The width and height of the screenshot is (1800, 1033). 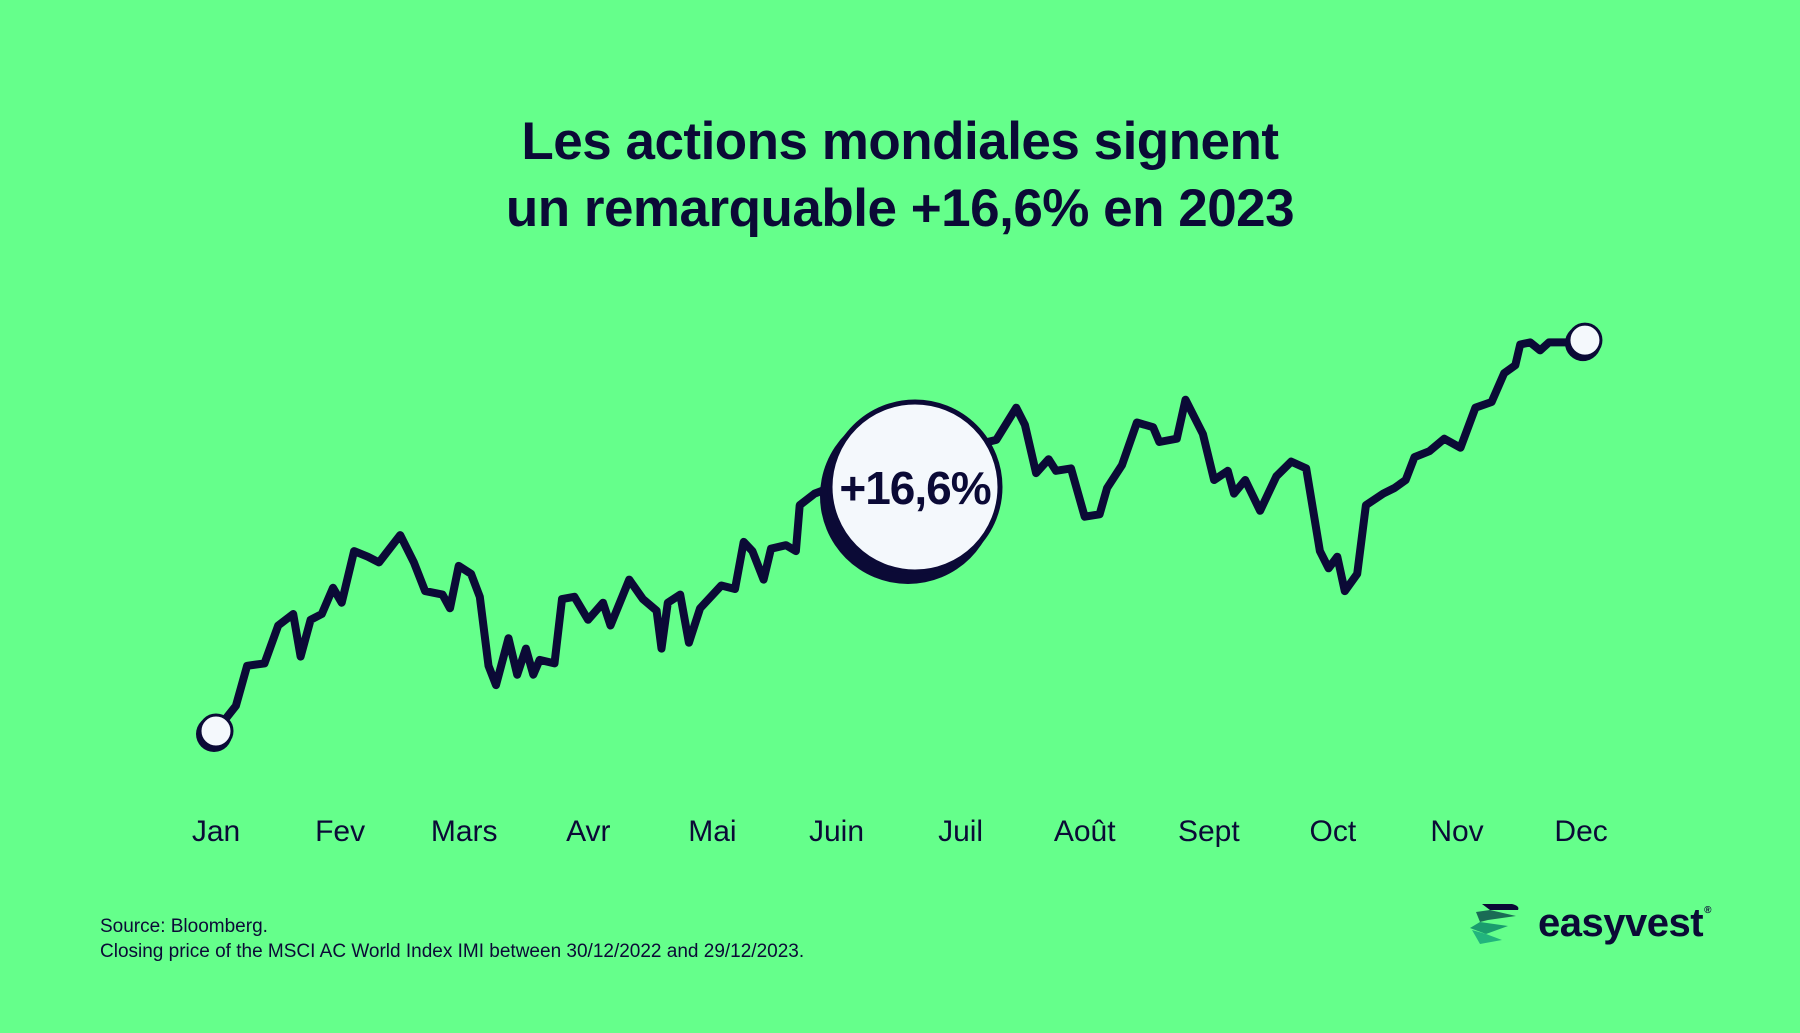 I want to click on x-tick-label-fev: Fev, so click(x=340, y=831).